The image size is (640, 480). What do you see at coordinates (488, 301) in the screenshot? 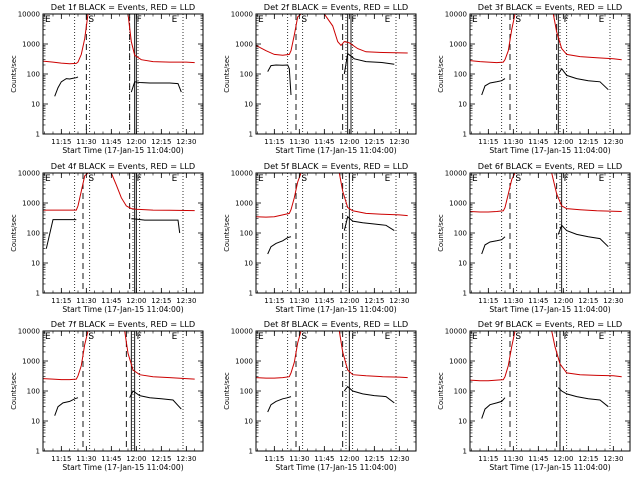
I see `det-6-x-tick-label-1: 11:15` at bounding box center [488, 301].